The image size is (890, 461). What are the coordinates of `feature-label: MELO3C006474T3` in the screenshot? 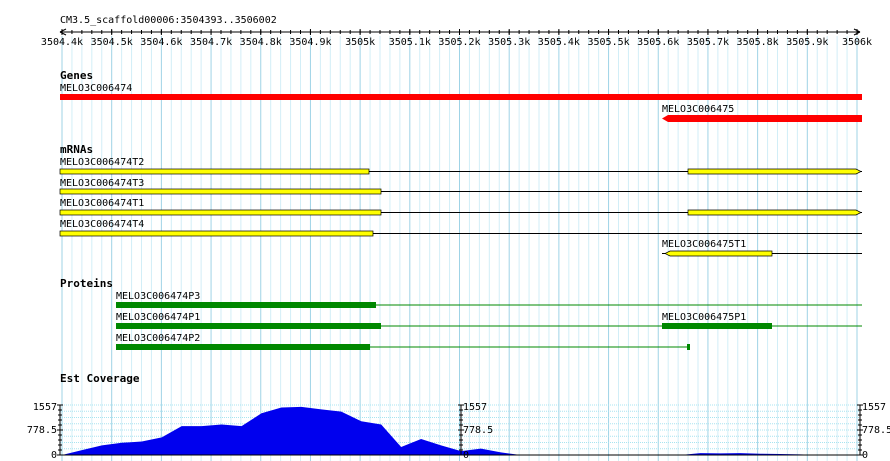 It's located at (102, 183).